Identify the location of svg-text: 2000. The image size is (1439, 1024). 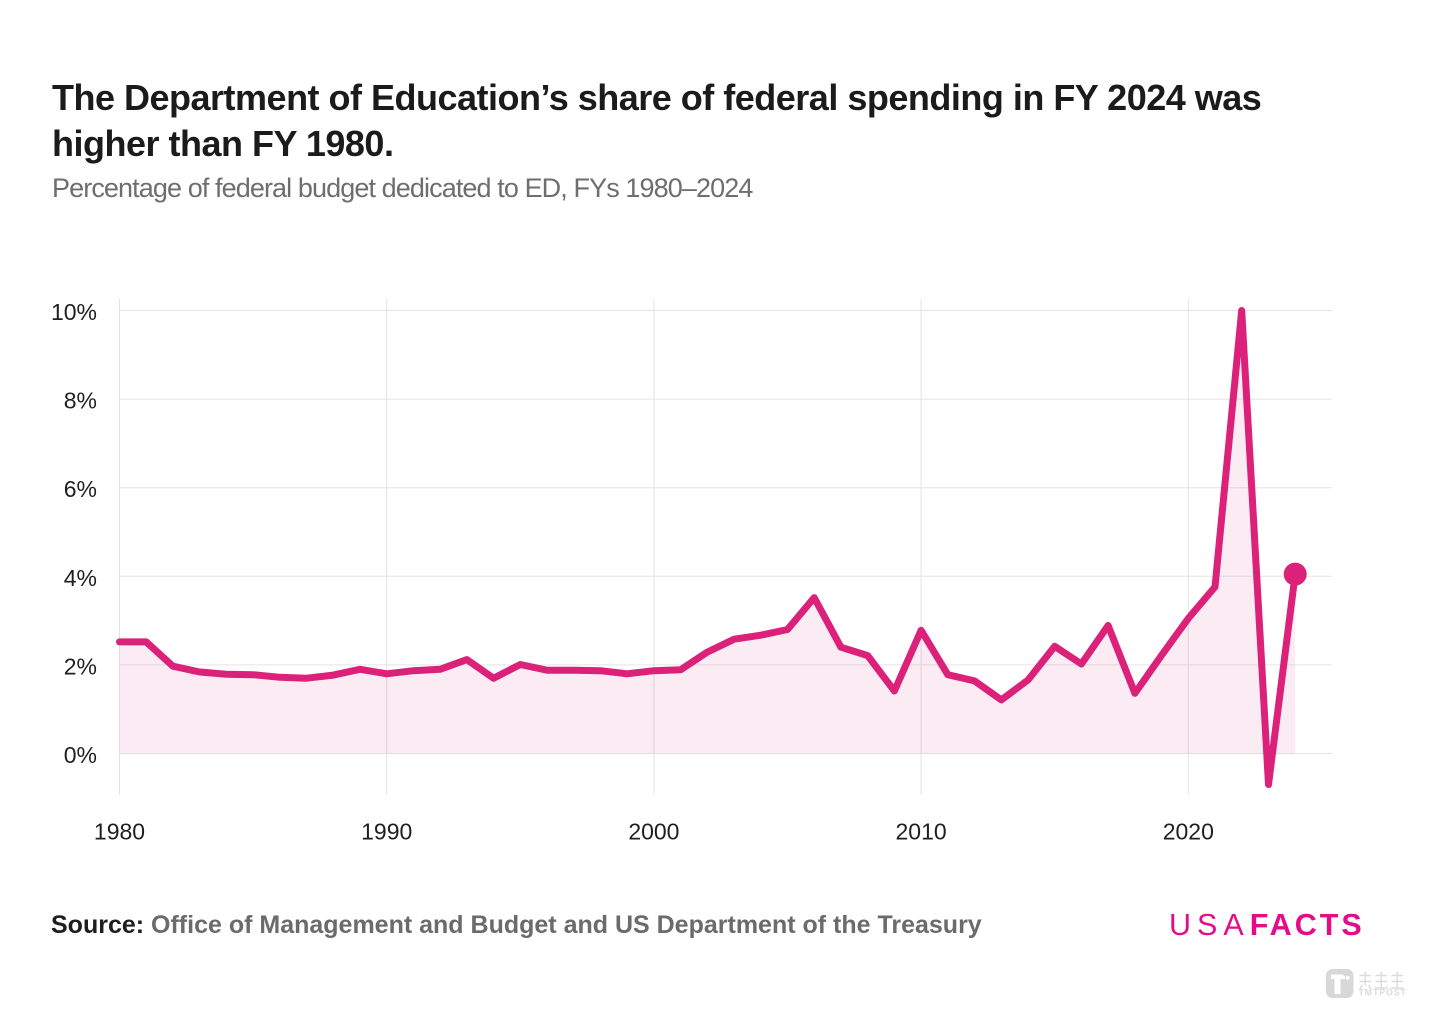
(653, 832).